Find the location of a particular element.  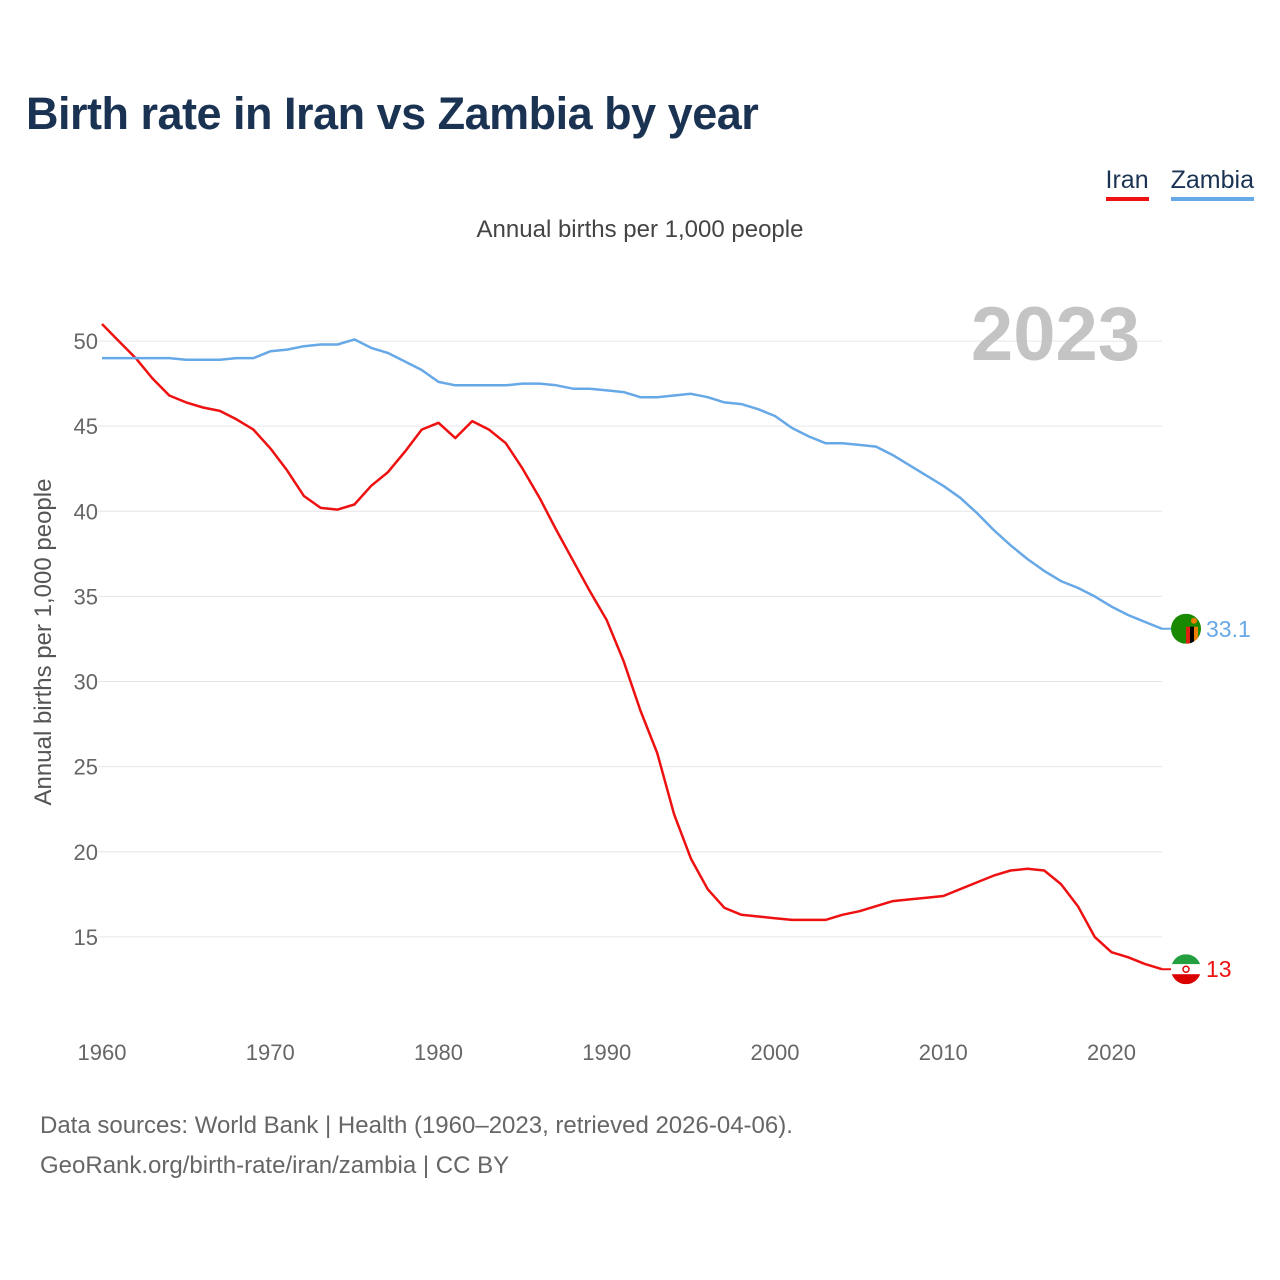

chart-subtitle: Annual births per 1,000 people is located at coordinates (640, 229).